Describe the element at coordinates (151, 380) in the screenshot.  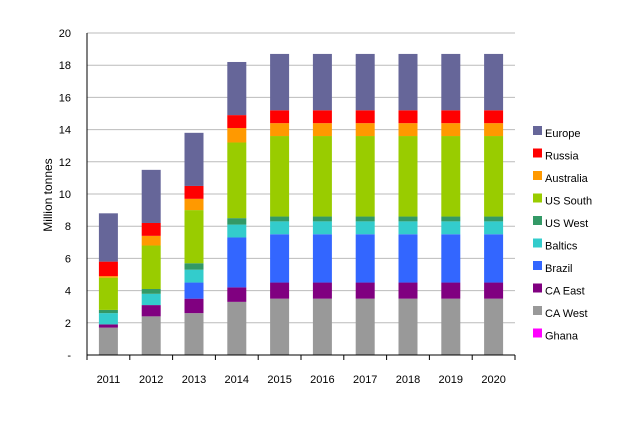
I see `x-tick-label: 2012` at that location.